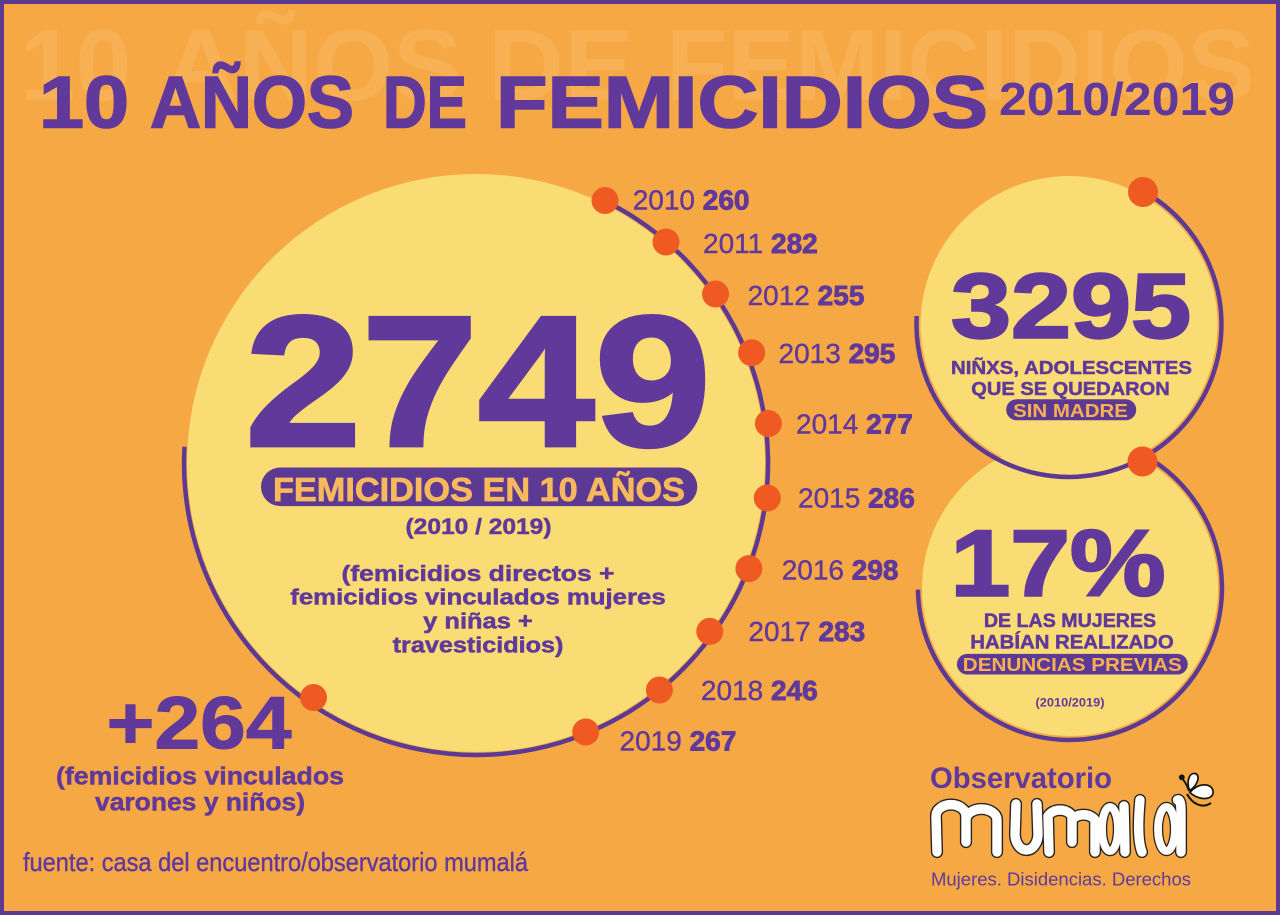 The width and height of the screenshot is (1280, 915). Describe the element at coordinates (199, 722) in the screenshot. I see `svg-text: +264` at that location.